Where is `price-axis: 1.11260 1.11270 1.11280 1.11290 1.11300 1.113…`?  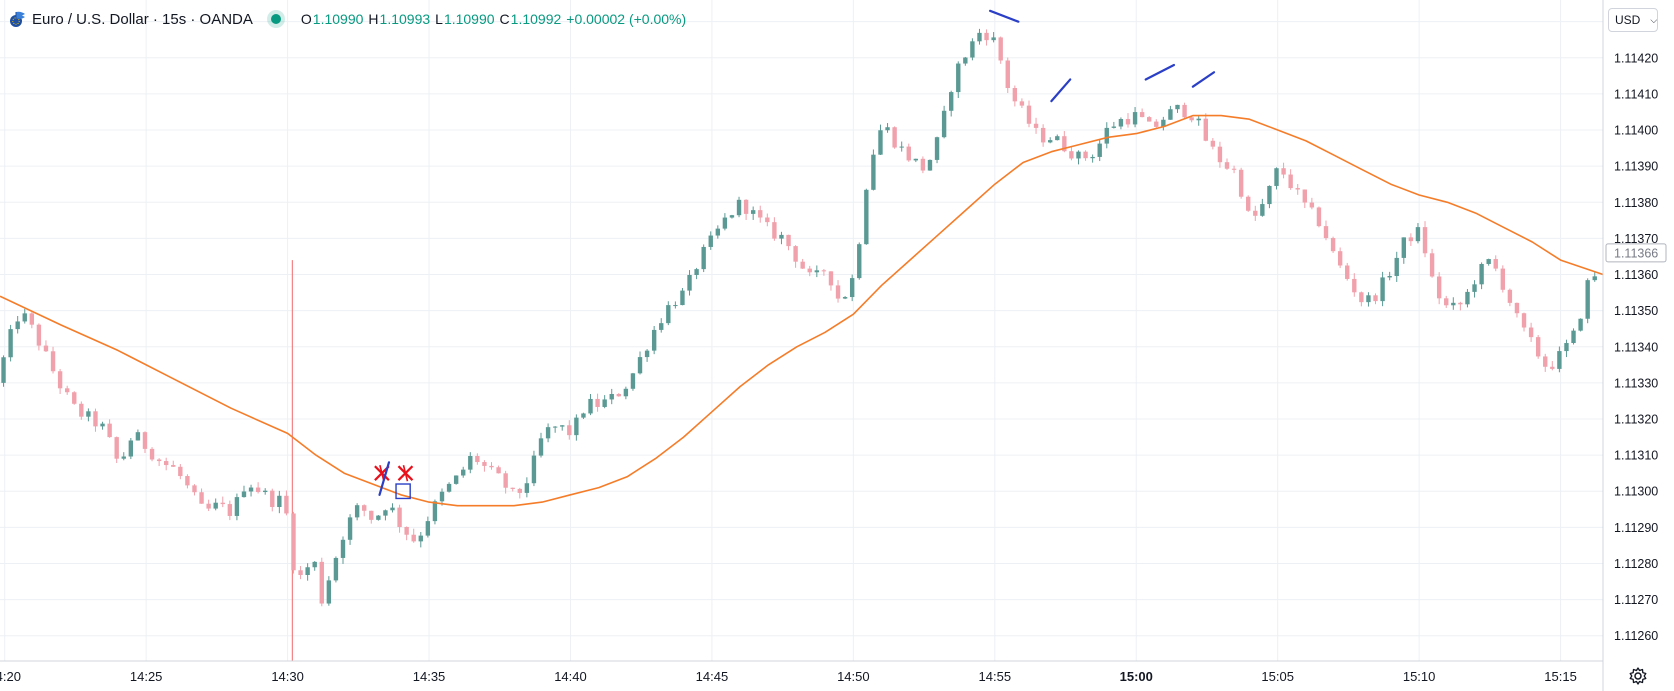
price-axis: 1.11260 1.11270 1.11280 1.11290 1.11300 1.113… is located at coordinates (1636, 329).